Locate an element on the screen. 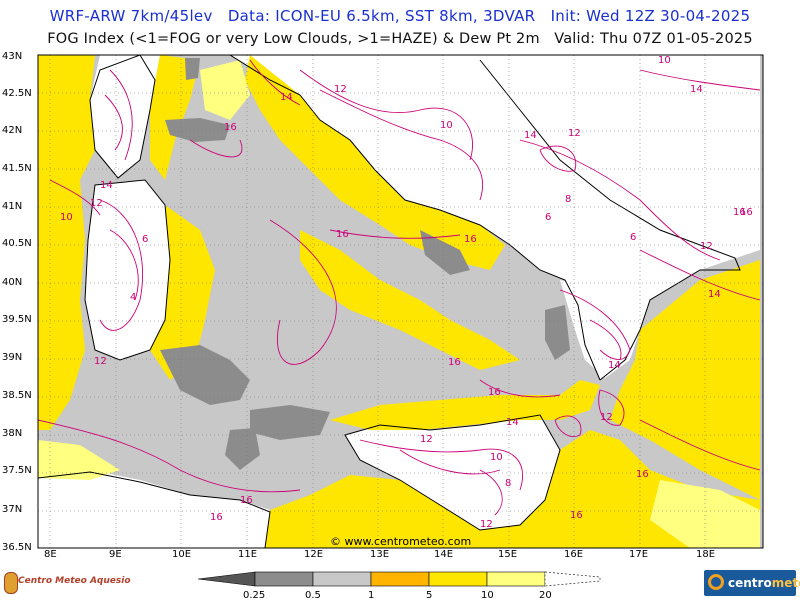 The height and width of the screenshot is (600, 800). haze-band-corsica-east is located at coordinates (175, 117).